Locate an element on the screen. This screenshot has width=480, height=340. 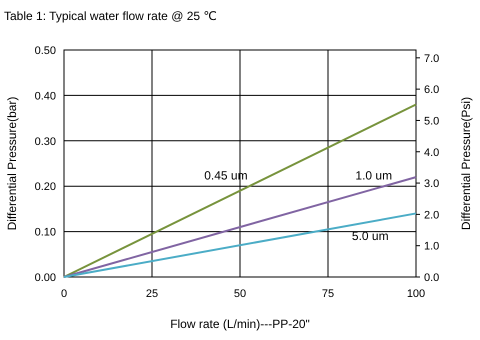
y2-tick-label: 3.0 is located at coordinates (432, 184).